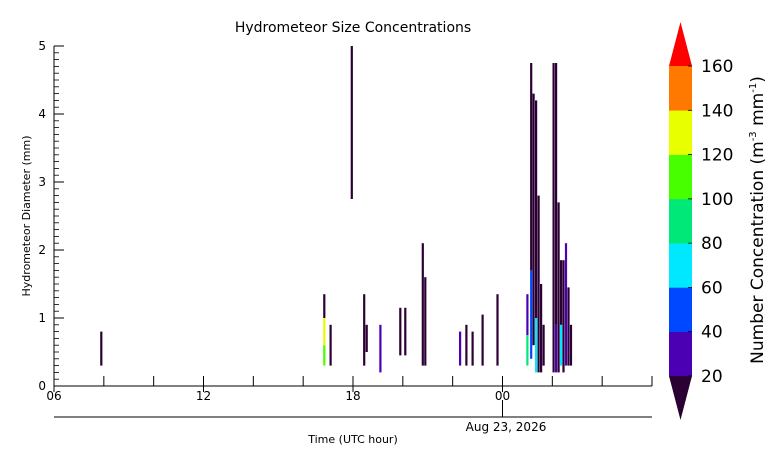 The width and height of the screenshot is (773, 467). Describe the element at coordinates (717, 200) in the screenshot. I see `colorbar-tick-label-100: 100` at that location.